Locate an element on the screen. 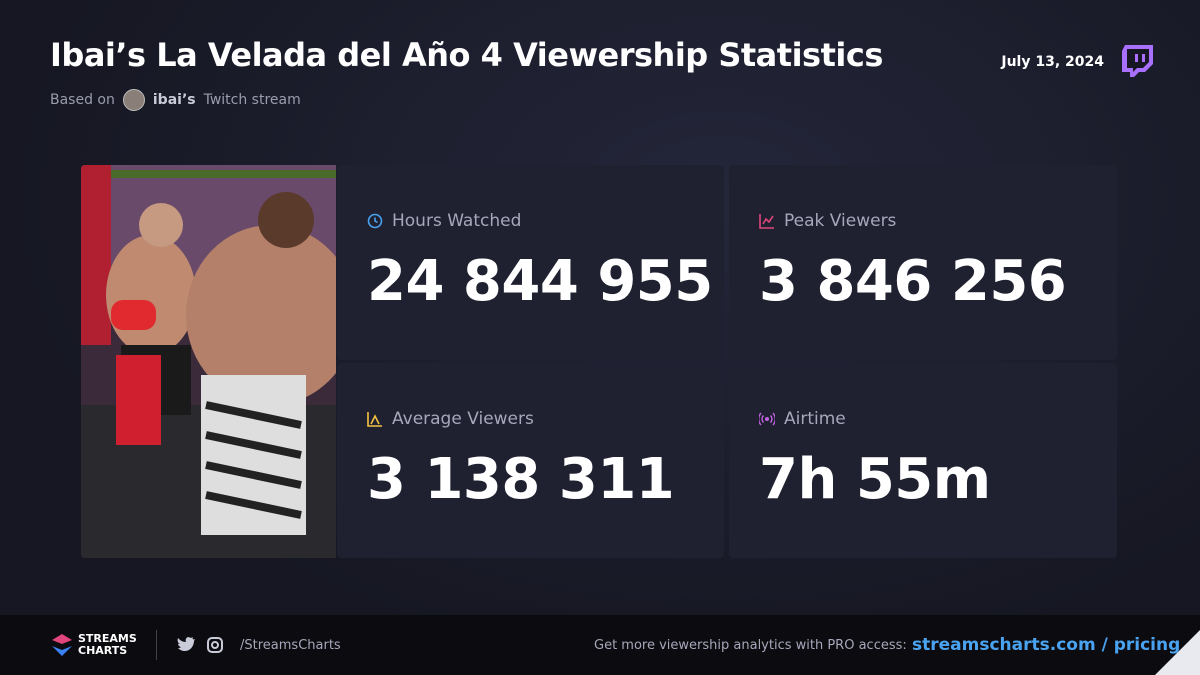  twitter-icon is located at coordinates (186, 644).